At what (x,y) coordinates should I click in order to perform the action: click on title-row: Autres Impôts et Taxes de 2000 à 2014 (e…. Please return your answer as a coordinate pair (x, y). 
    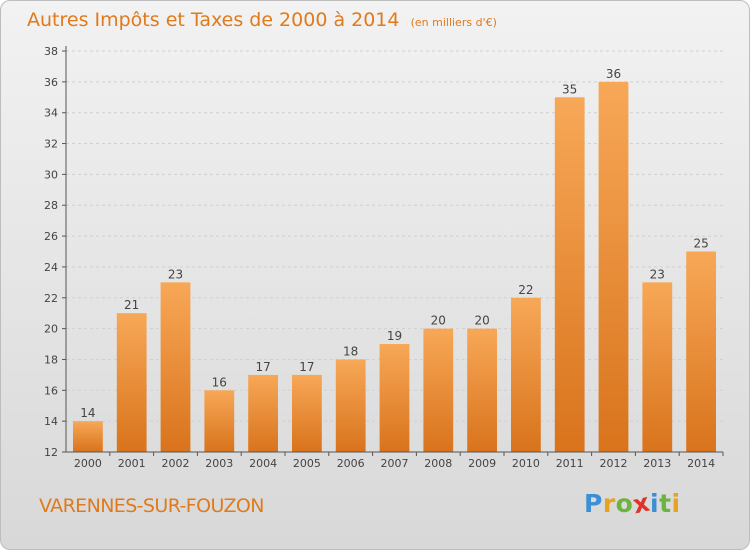
    Looking at the image, I should click on (262, 20).